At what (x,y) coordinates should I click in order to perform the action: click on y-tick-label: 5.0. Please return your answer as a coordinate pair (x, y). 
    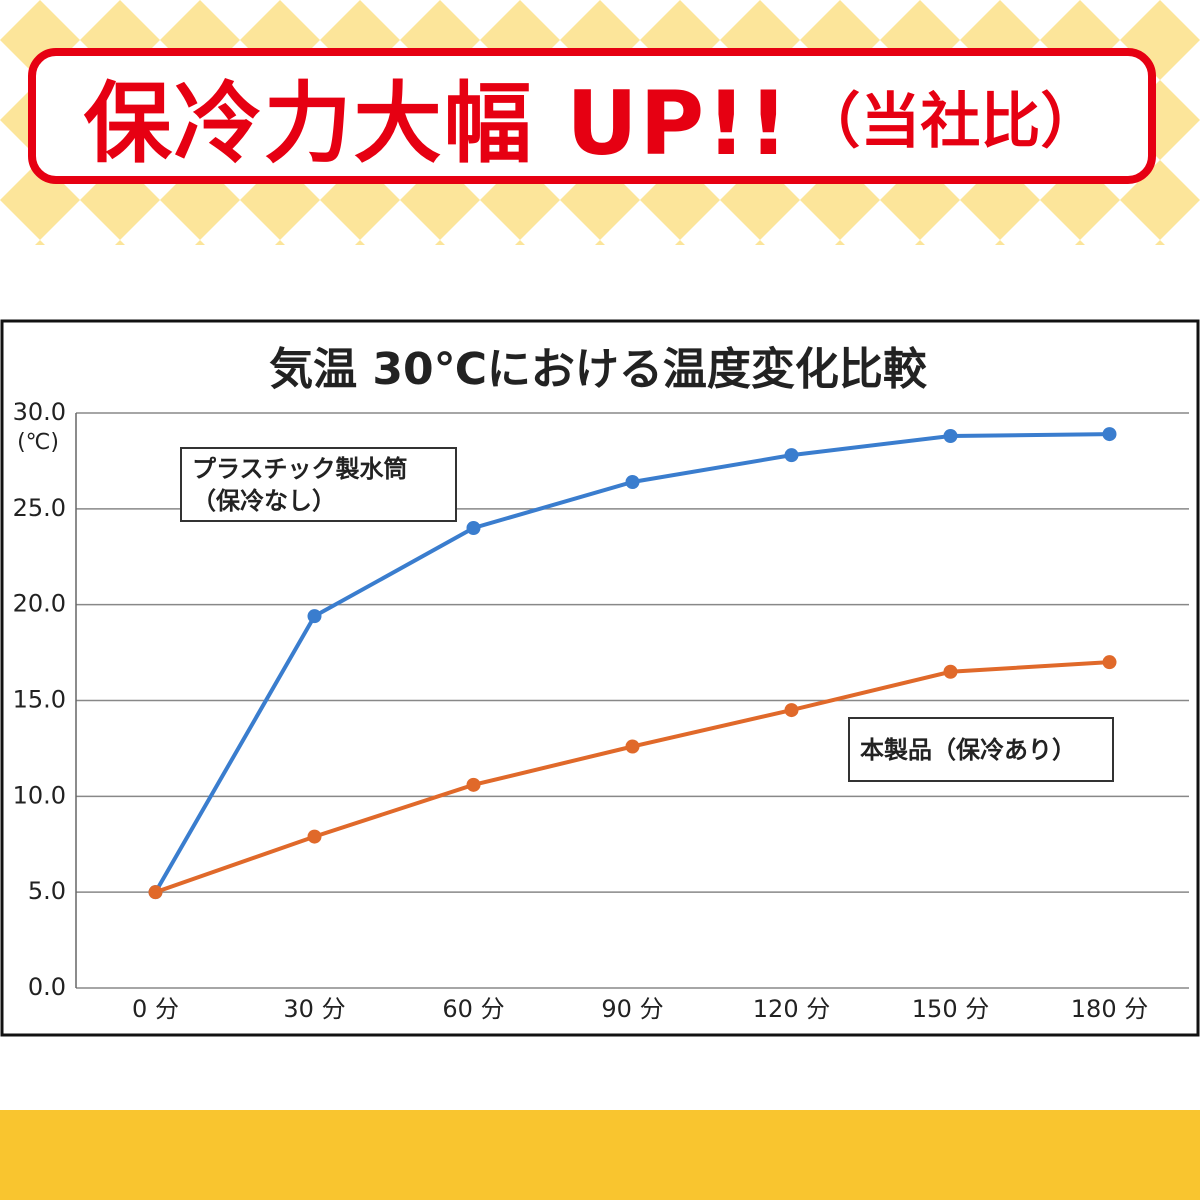
    Looking at the image, I should click on (47, 891).